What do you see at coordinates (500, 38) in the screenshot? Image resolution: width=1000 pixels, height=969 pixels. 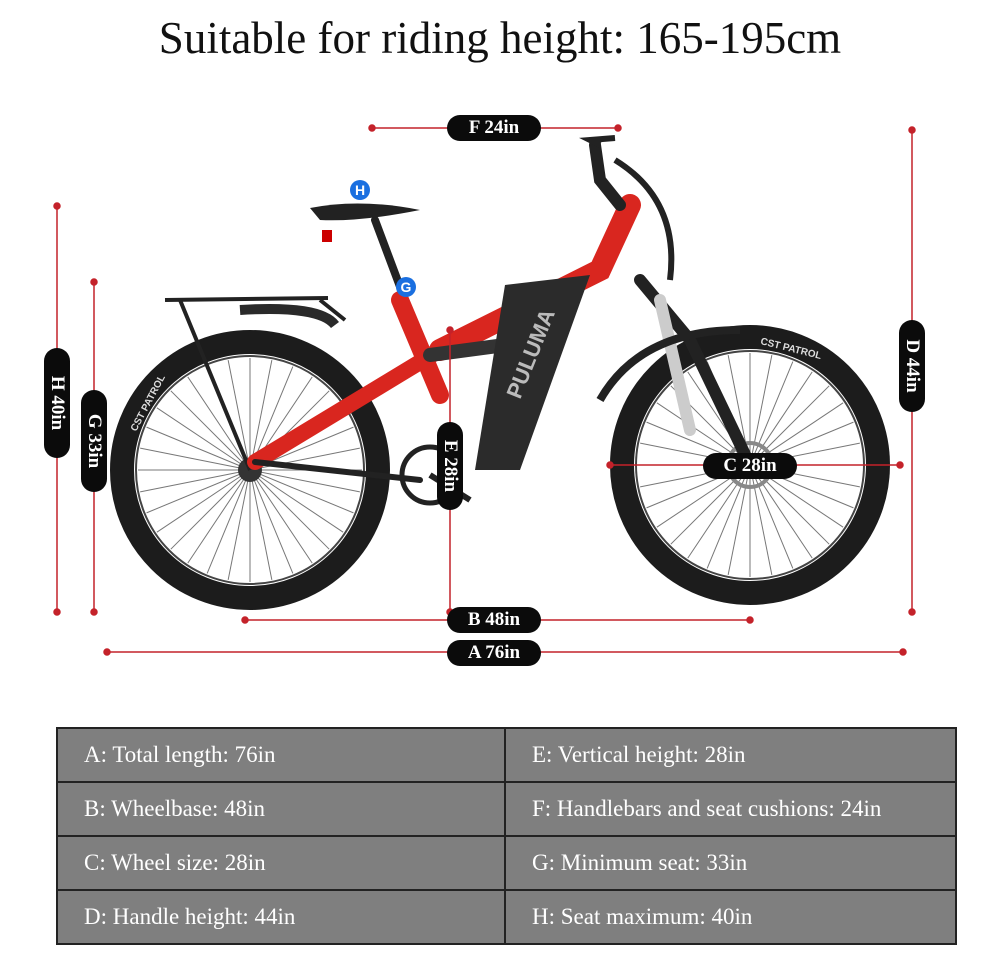 I see `page-title: Suitable for riding height: 165-195cm` at bounding box center [500, 38].